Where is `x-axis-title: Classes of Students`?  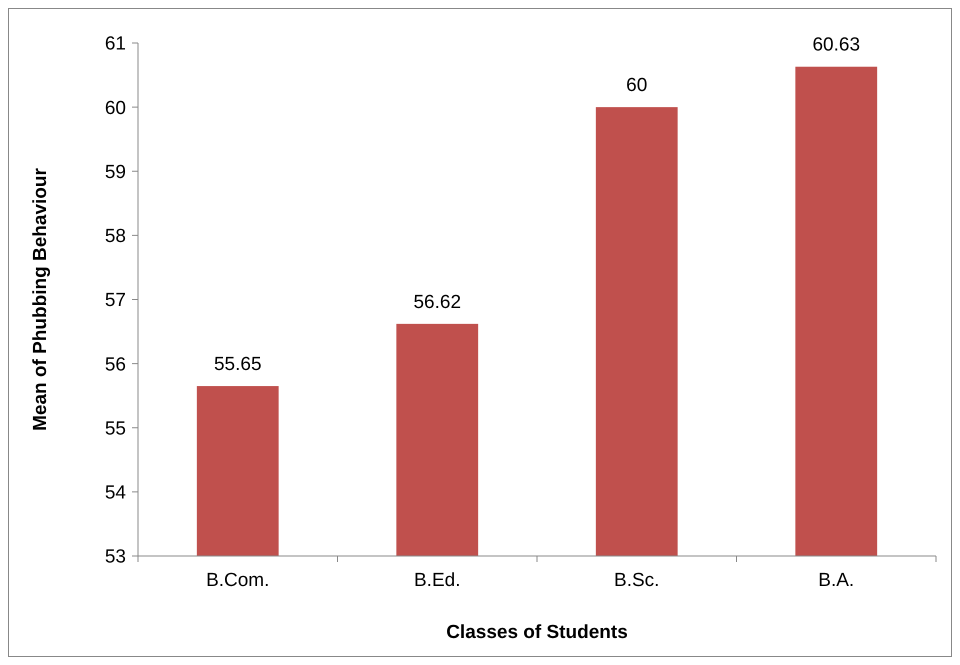
x-axis-title: Classes of Students is located at coordinates (537, 632).